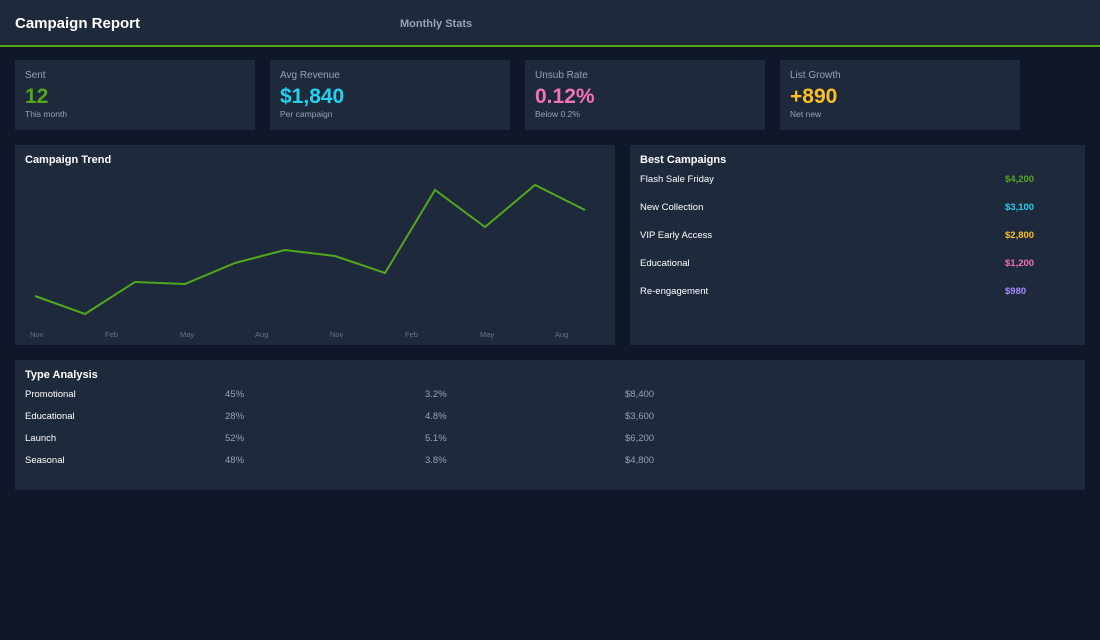  Describe the element at coordinates (557, 114) in the screenshot. I see `stat-subtext: Below 0.2%` at that location.